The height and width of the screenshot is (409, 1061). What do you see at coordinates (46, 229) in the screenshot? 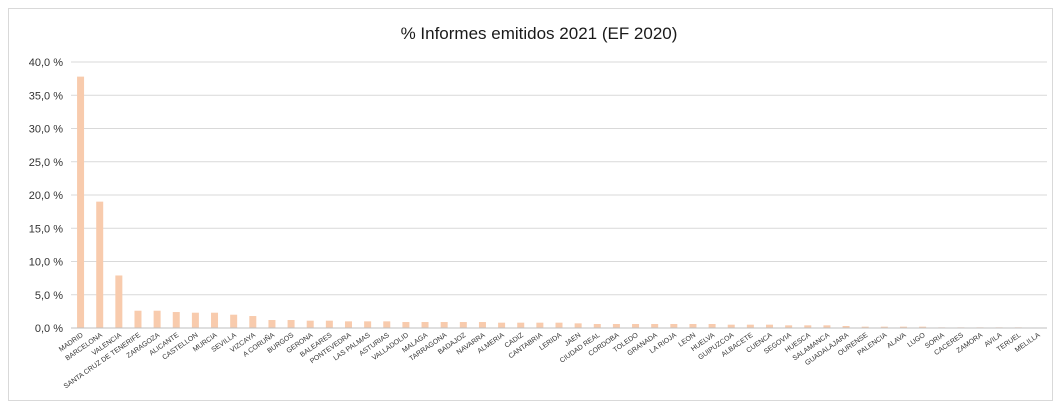
I see `y-tick-label: 15,0 %` at bounding box center [46, 229].